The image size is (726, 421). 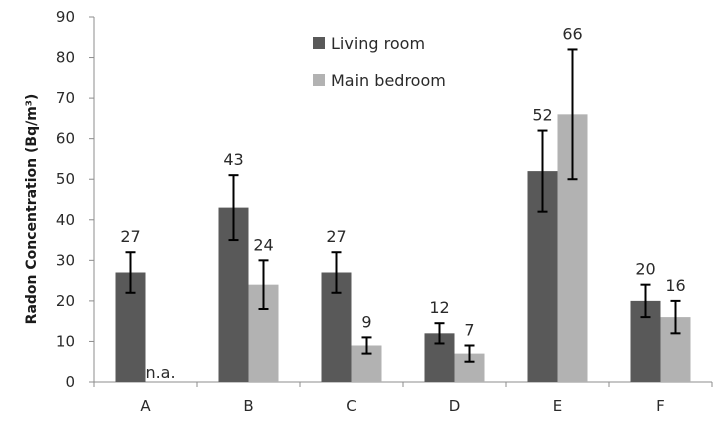 What do you see at coordinates (70, 382) in the screenshot?
I see `y-tick-label: 0` at bounding box center [70, 382].